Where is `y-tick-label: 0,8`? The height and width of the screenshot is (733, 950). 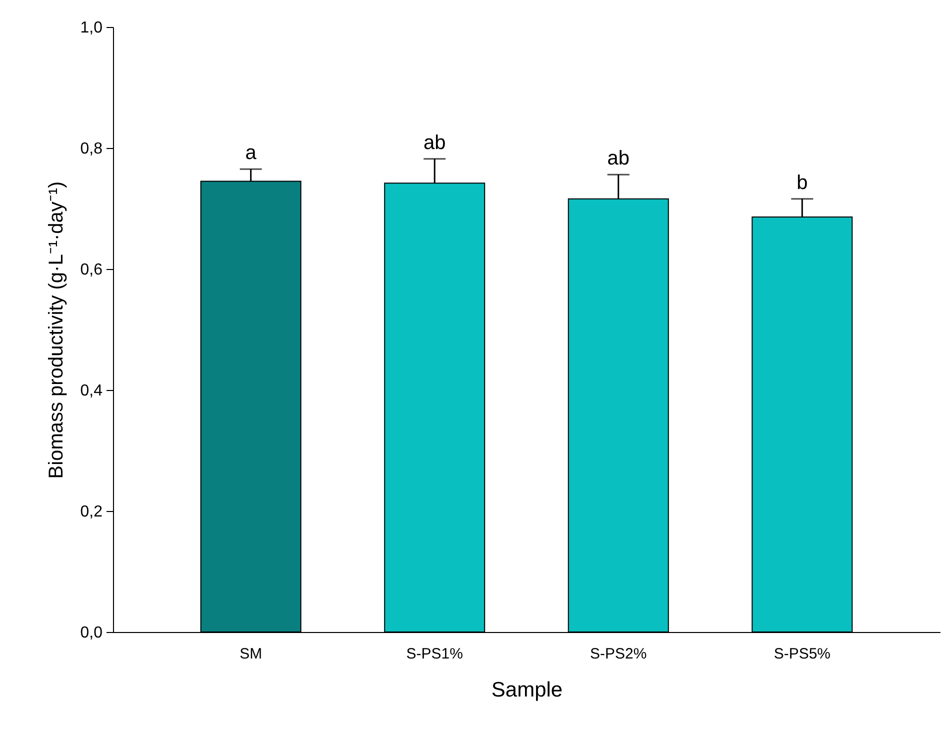
y-tick-label: 0,8 is located at coordinates (91, 149).